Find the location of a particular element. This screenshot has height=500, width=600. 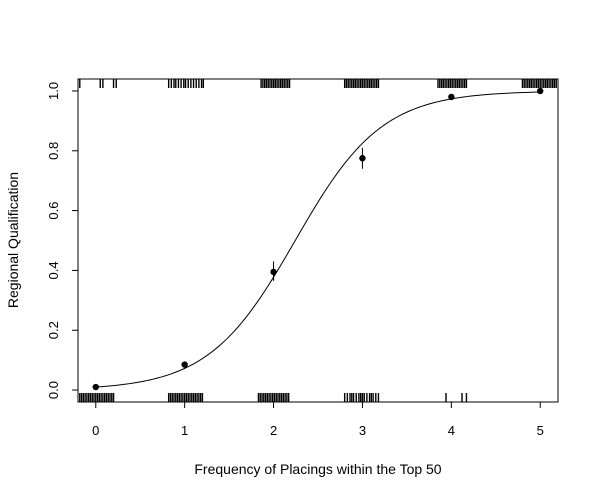

x-tick-label: 2 is located at coordinates (273, 430).